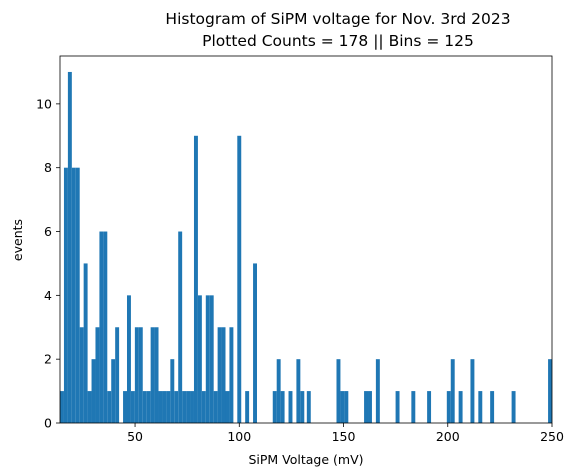 Image resolution: width=576 pixels, height=476 pixels. I want to click on y-tick-label: 0, so click(48, 423).